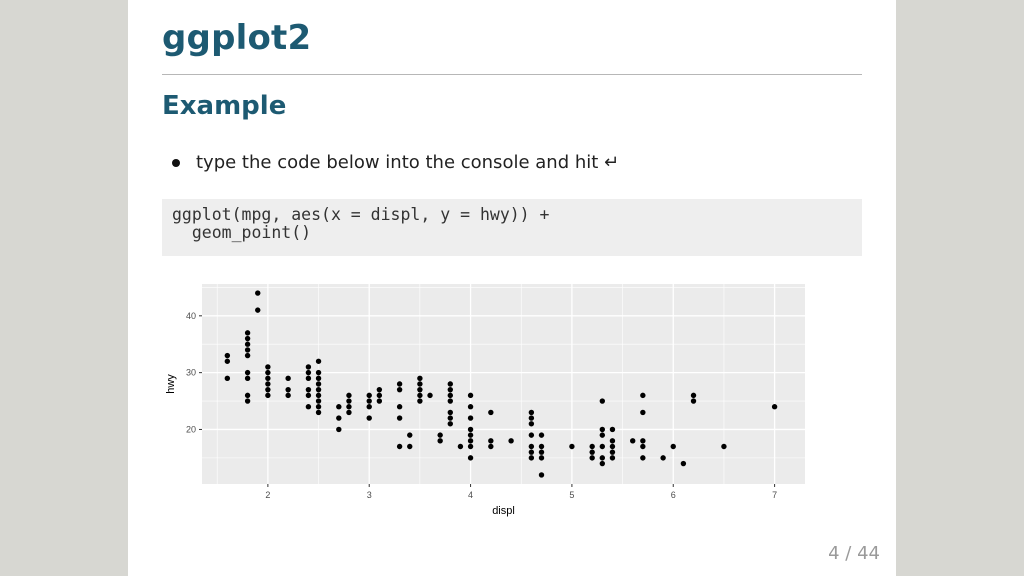  What do you see at coordinates (503, 511) in the screenshot?
I see `x-axis-label: displ` at bounding box center [503, 511].